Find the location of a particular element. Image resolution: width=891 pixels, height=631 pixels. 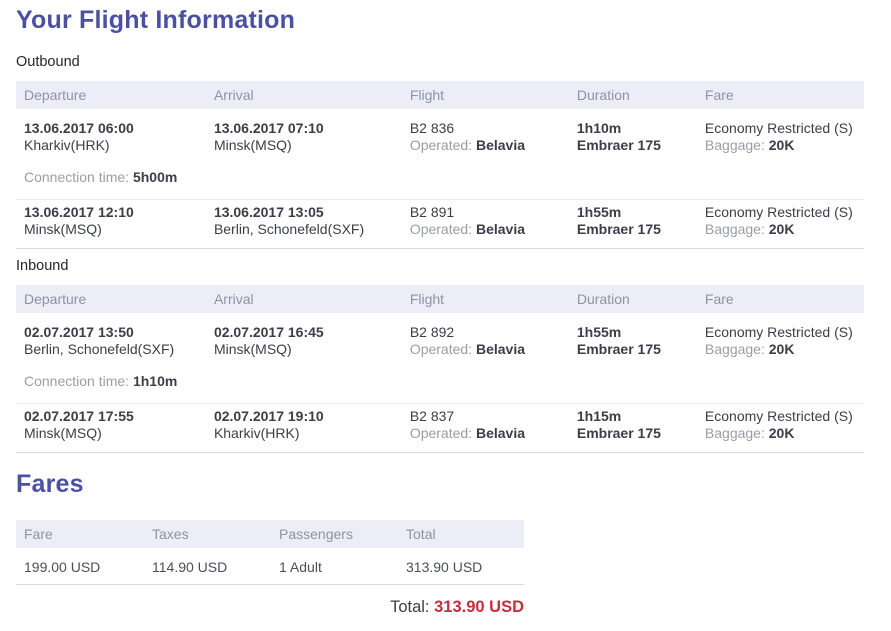

duration: 1h55m is located at coordinates (599, 332).